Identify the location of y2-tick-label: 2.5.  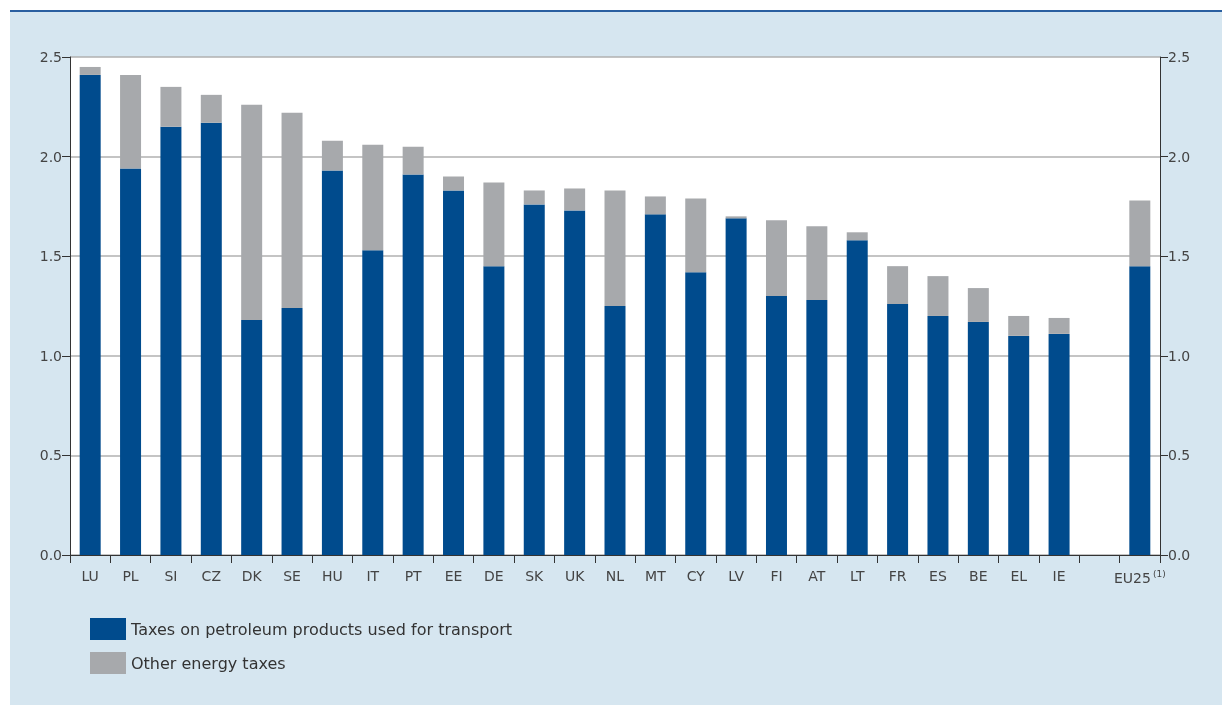
(1179, 57).